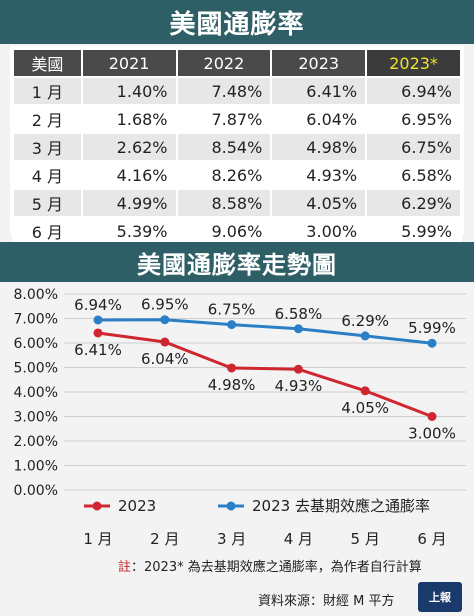  I want to click on footnote-prefix: 註, so click(125, 567).